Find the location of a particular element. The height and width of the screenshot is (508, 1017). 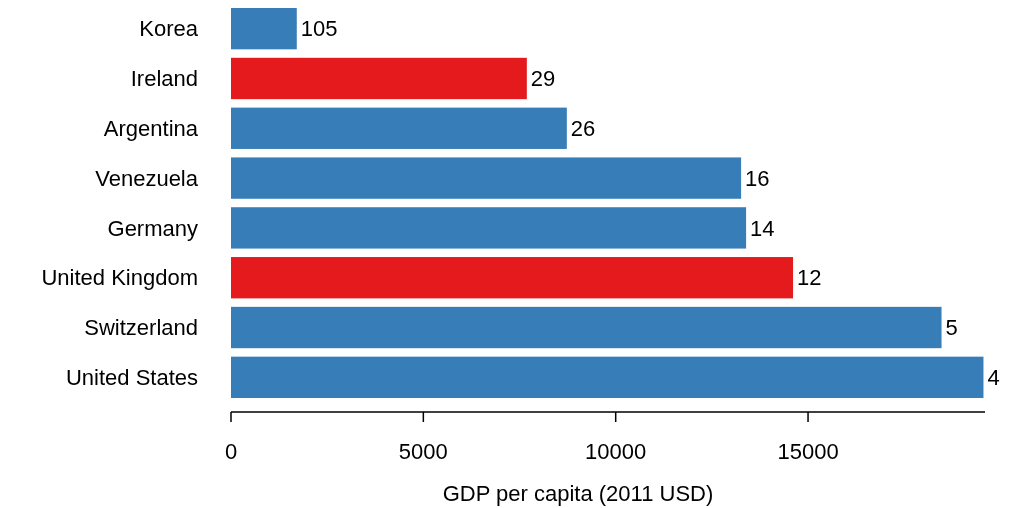

annotation: 105 is located at coordinates (319, 29).